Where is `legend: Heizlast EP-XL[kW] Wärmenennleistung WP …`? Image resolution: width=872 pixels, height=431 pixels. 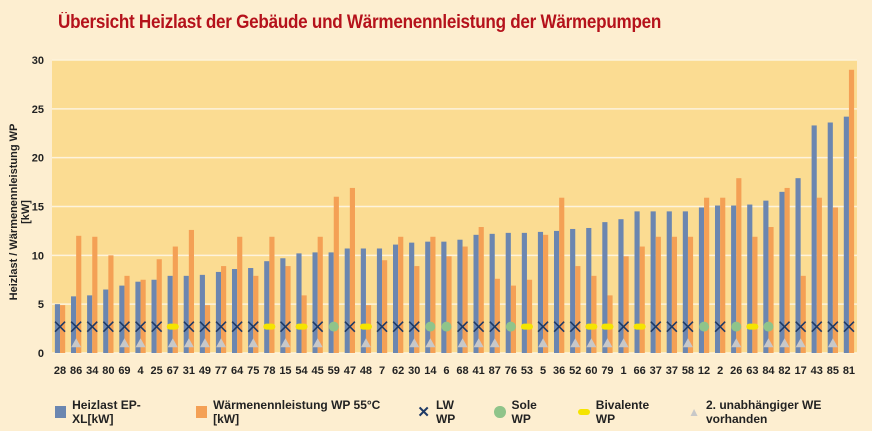
legend: Heizlast EP-XL[kW] Wärmenennleistung WP … is located at coordinates (463, 412).